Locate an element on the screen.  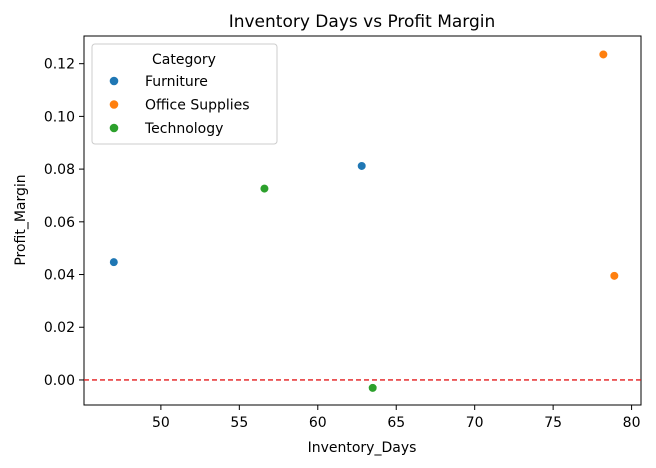
x-axis-ticks: 50 55 60 65 70 75 80 is located at coordinates (396, 418).